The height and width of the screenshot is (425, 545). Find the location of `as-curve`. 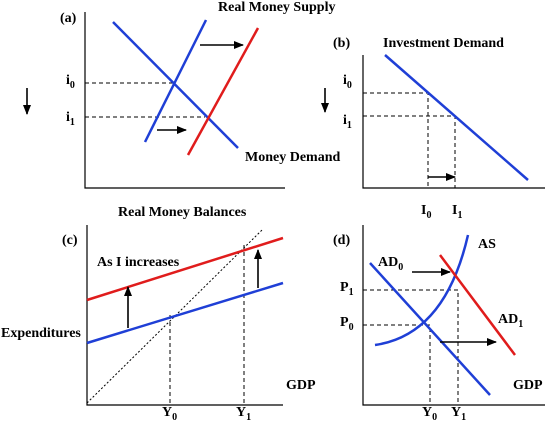

as-curve is located at coordinates (422, 290).